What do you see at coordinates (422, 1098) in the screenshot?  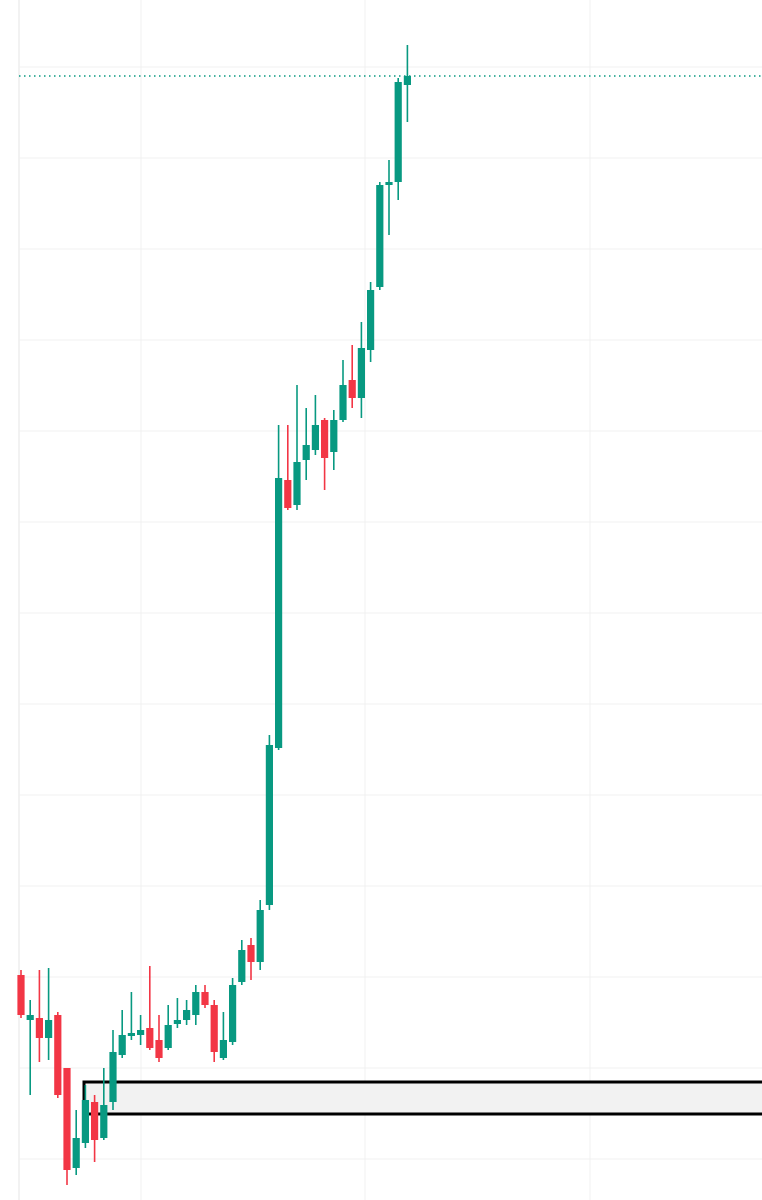 I see `zone` at bounding box center [422, 1098].